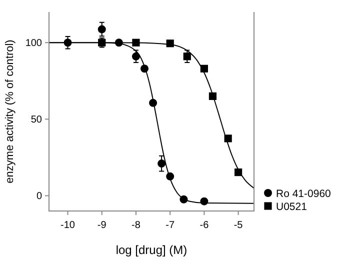  What do you see at coordinates (33, 44) in the screenshot?
I see `y-tick-label: 100` at bounding box center [33, 44].